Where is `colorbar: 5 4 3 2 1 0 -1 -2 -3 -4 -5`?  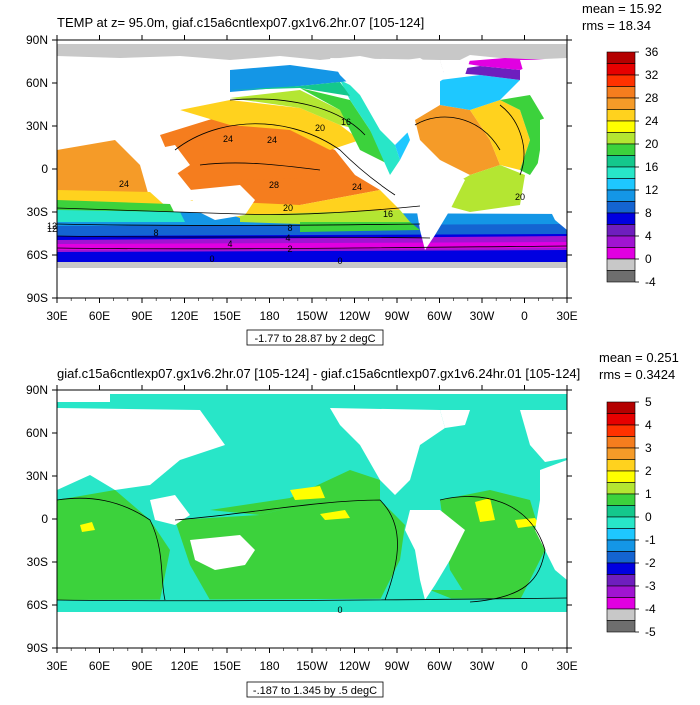
colorbar: 5 4 3 2 1 0 -1 -2 -3 -4 -5 is located at coordinates (631, 517).